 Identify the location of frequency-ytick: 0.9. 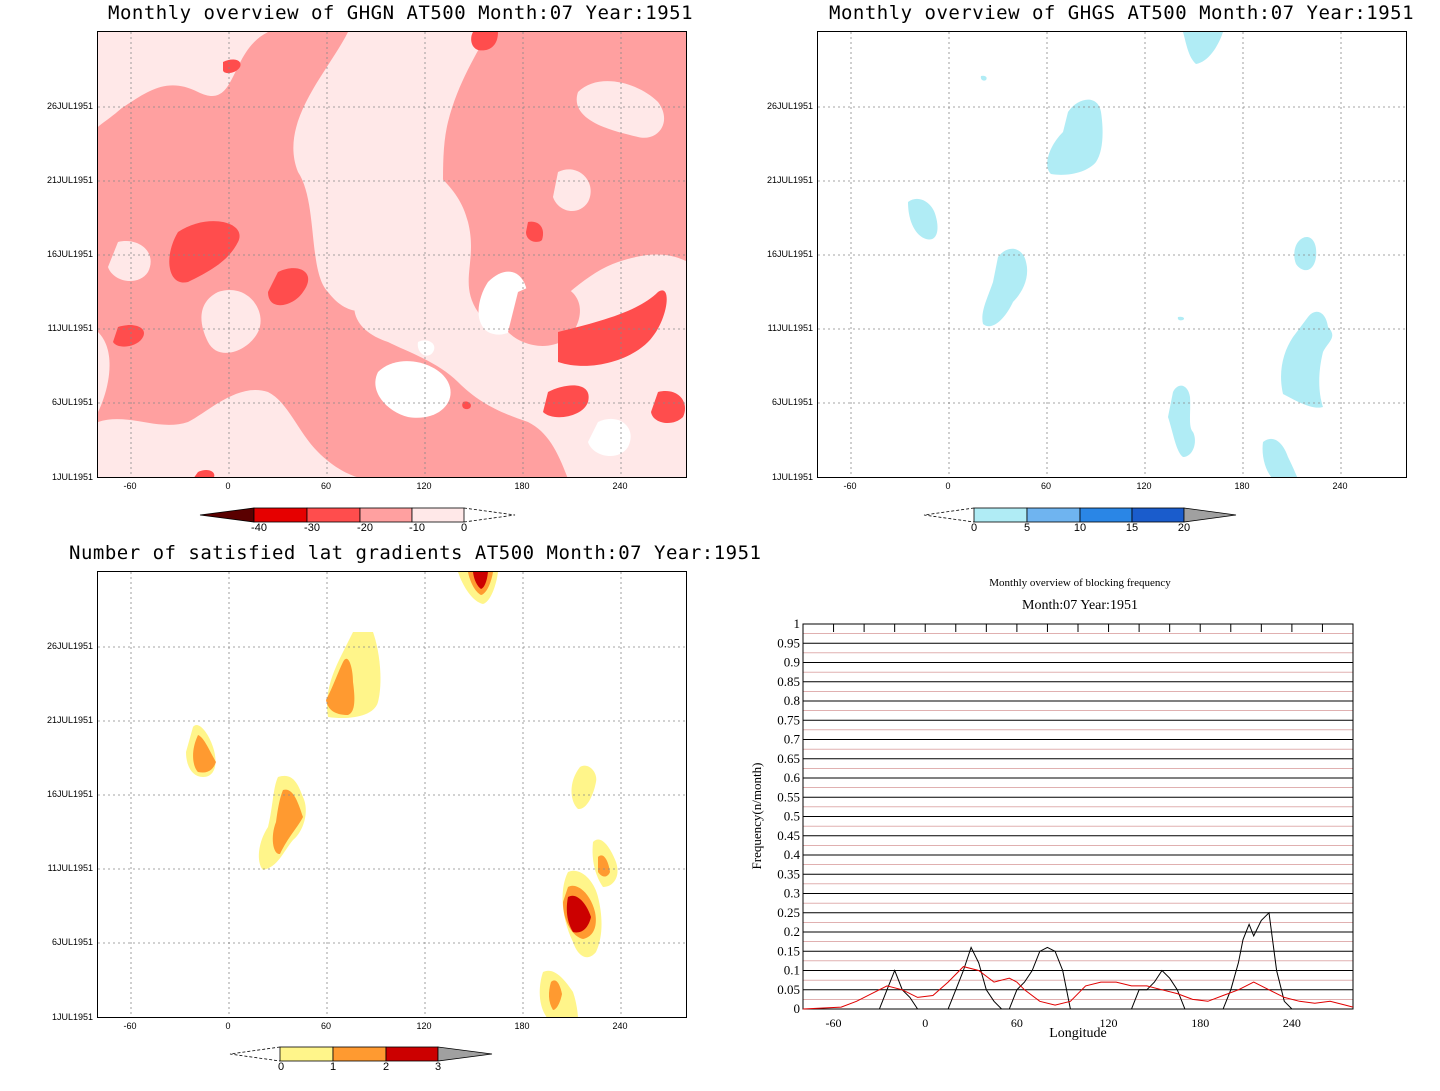
(792, 662).